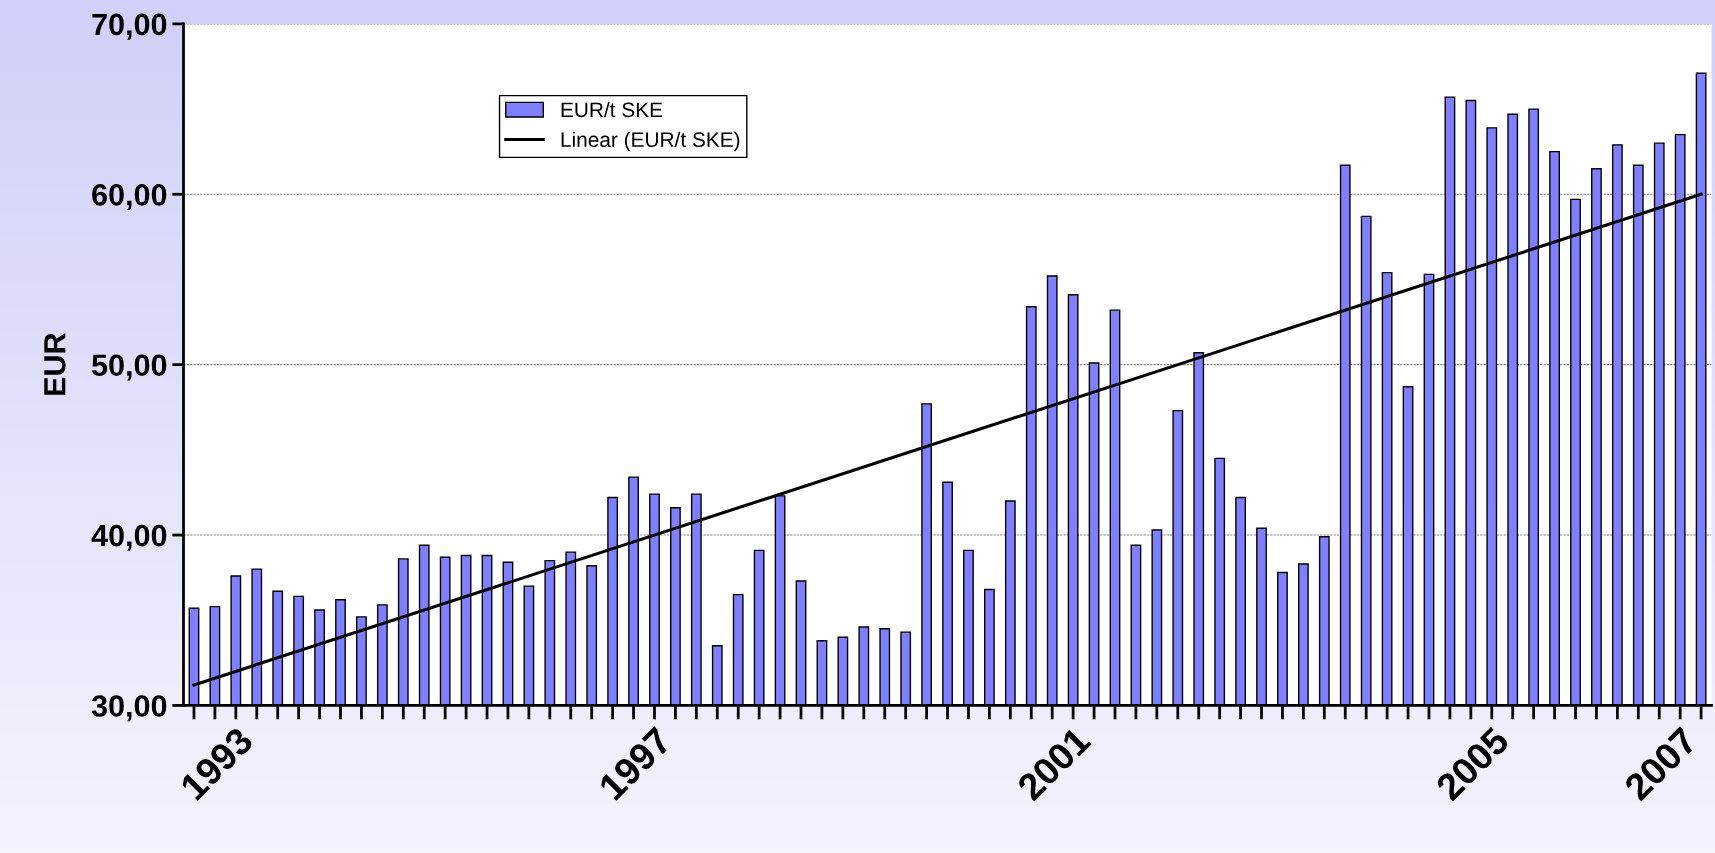  Describe the element at coordinates (129, 537) in the screenshot. I see `y-tick-label: 40,00` at that location.